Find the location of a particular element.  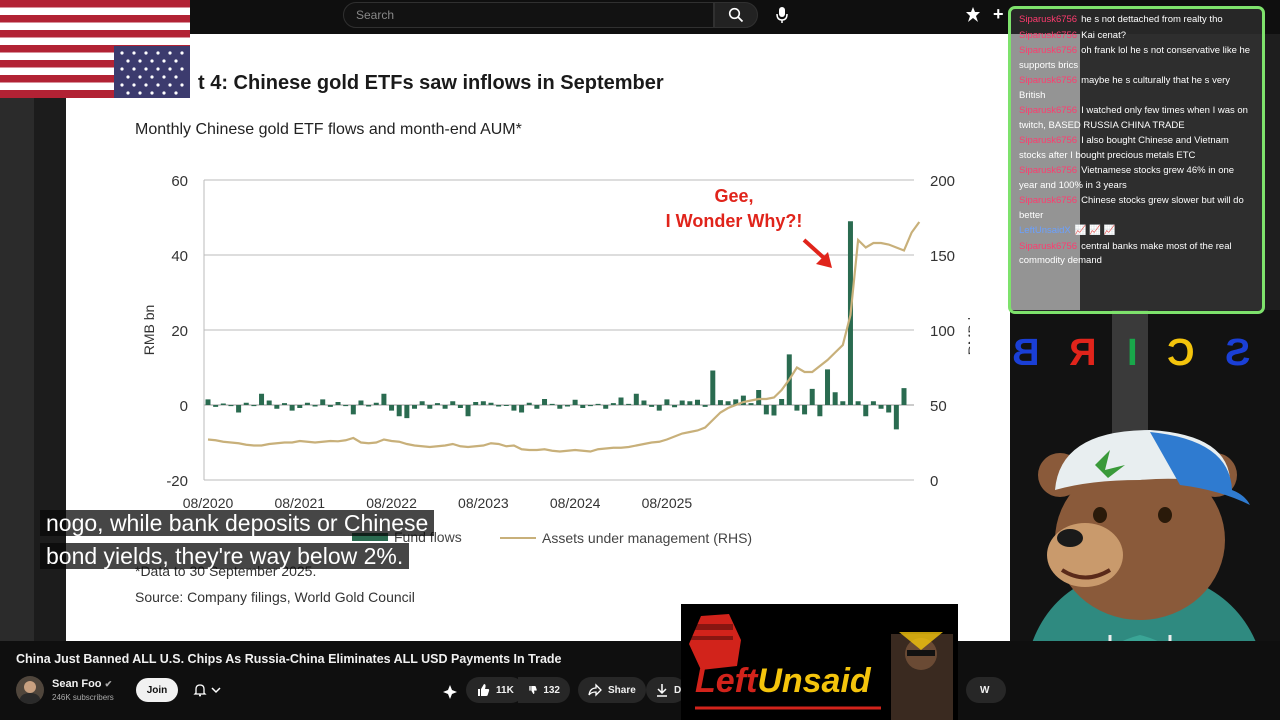

legend-aum: Assets under management (RHS) is located at coordinates (626, 538).